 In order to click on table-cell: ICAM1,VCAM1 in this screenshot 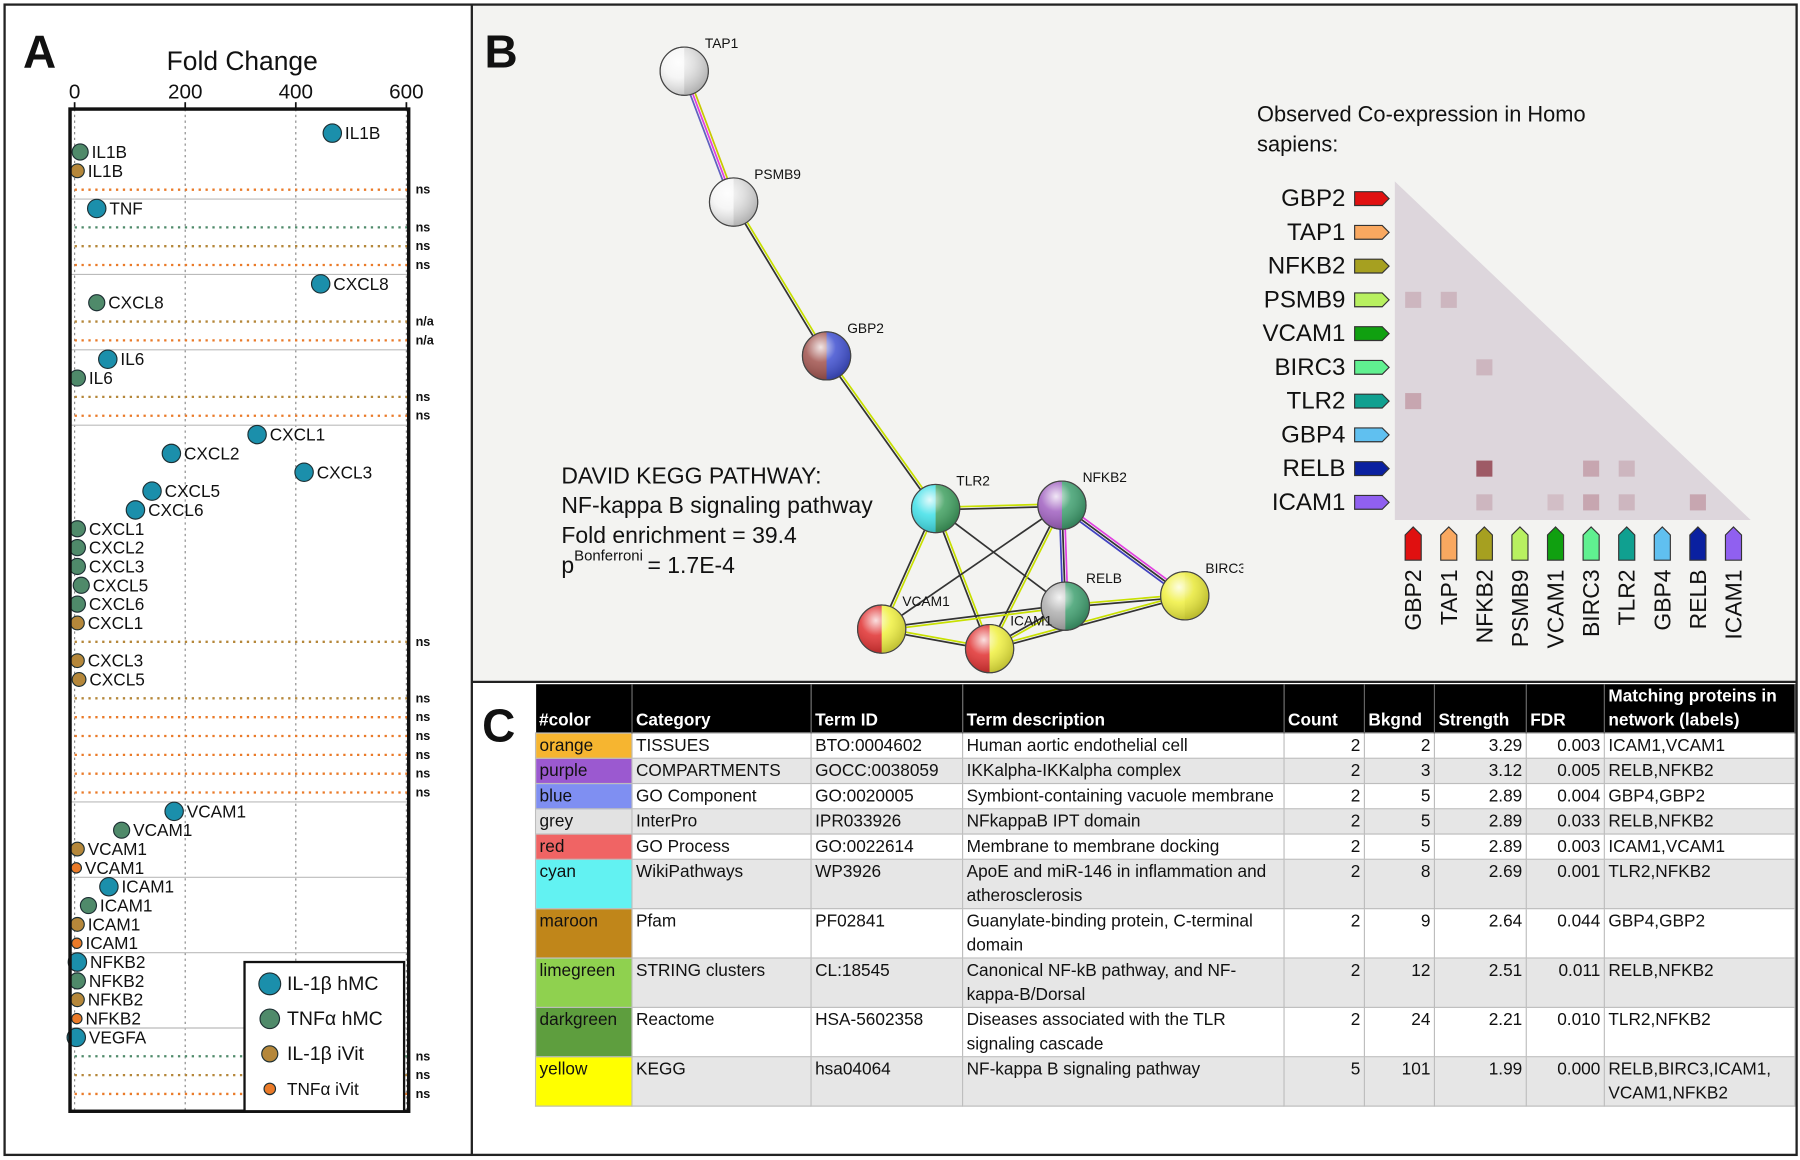, I will do `click(1699, 745)`.